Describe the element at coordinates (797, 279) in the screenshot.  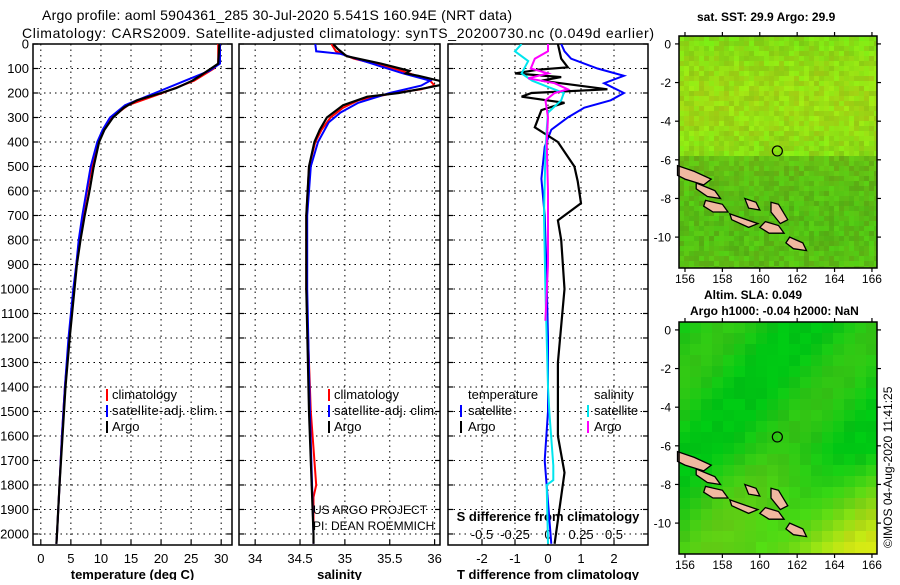
I see `lon-tick-label: 162` at that location.